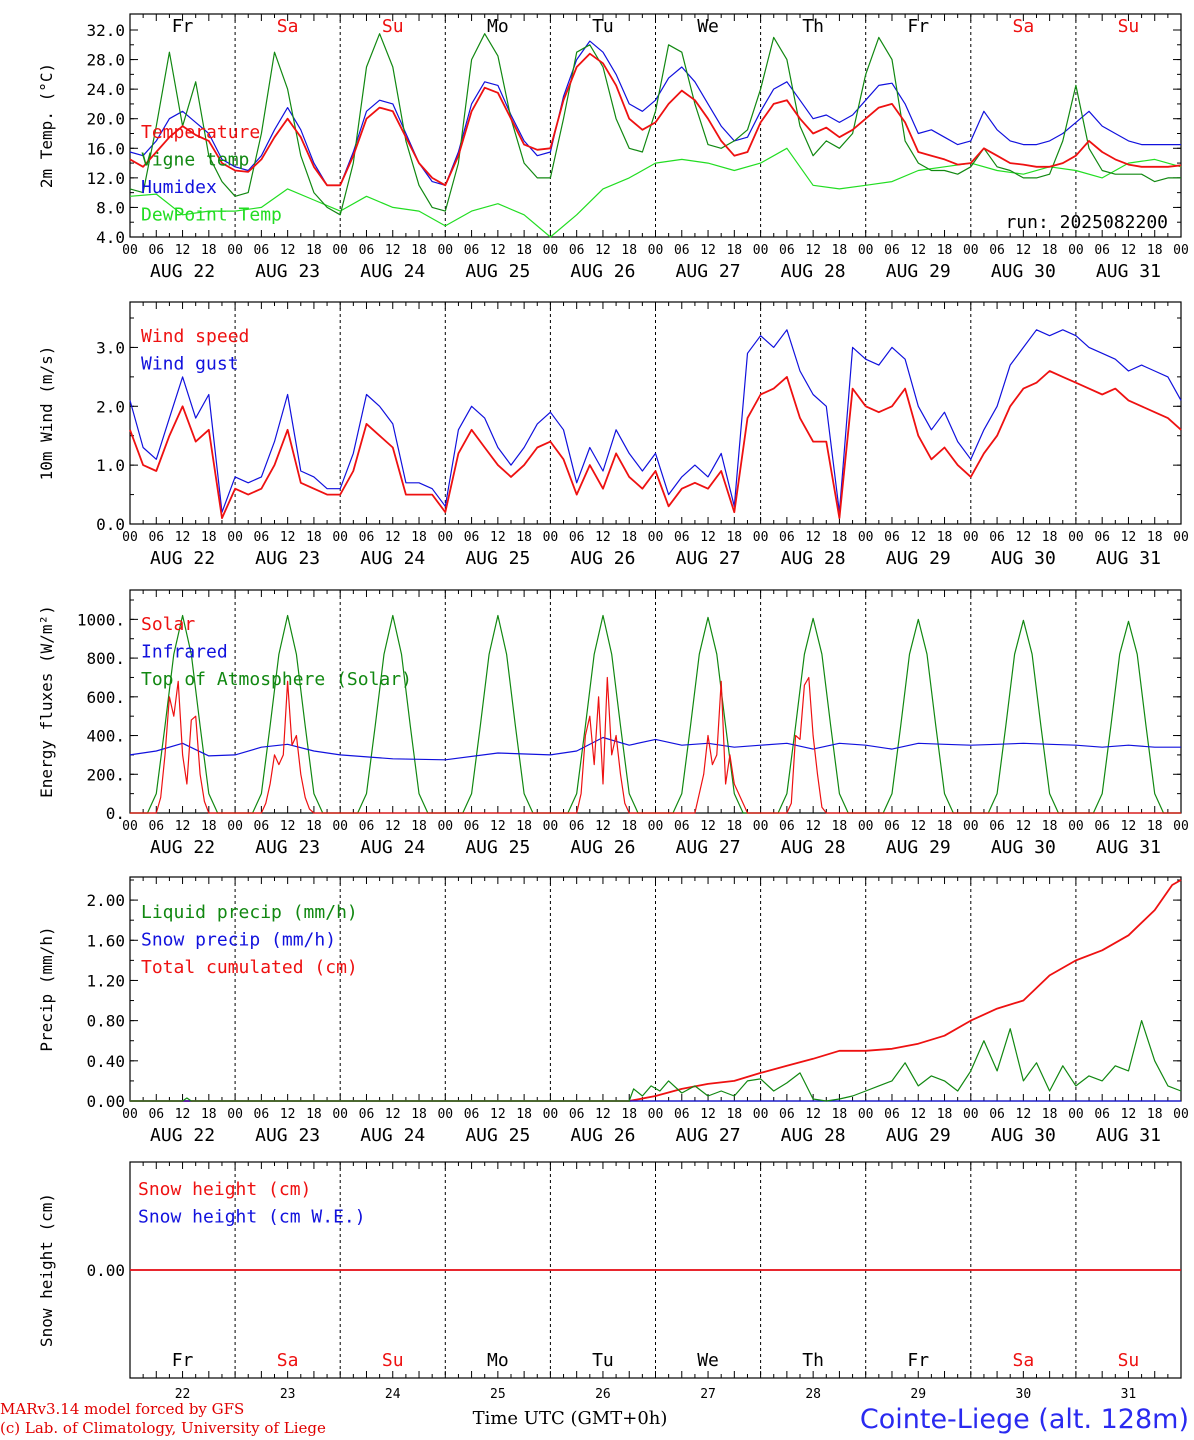  What do you see at coordinates (105, 980) in the screenshot?
I see `y-tick-label: 1.20` at bounding box center [105, 980].